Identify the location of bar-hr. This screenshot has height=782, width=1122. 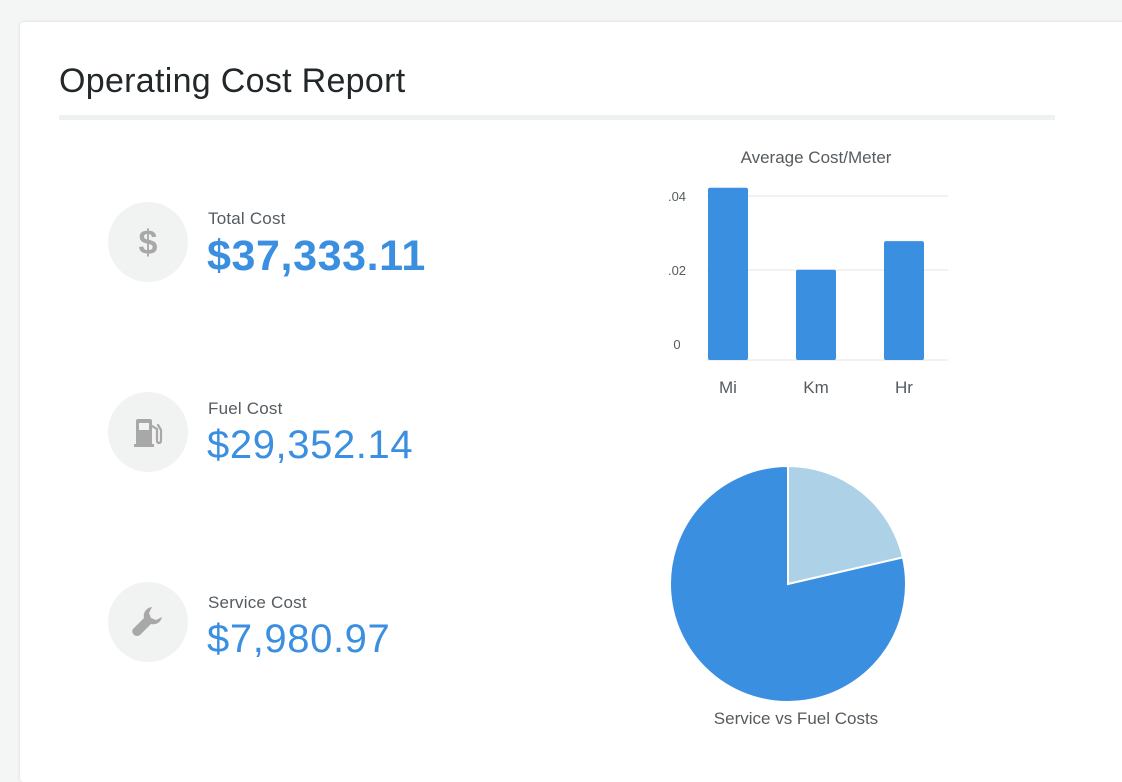
(904, 300).